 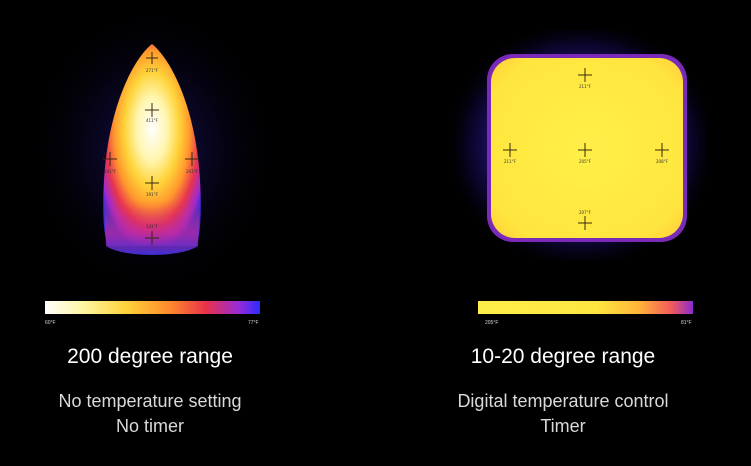 What do you see at coordinates (492, 323) in the screenshot?
I see `scale-min-label: 205°F` at bounding box center [492, 323].